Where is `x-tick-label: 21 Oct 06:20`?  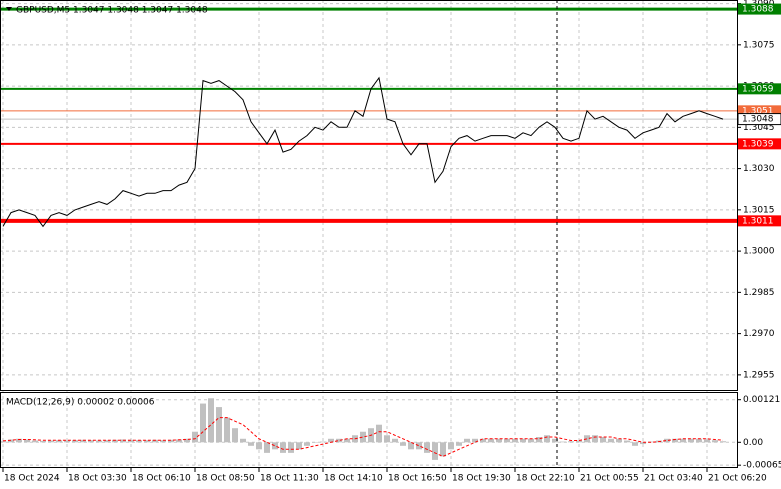
x-tick-label: 21 Oct 06:20 is located at coordinates (737, 479).